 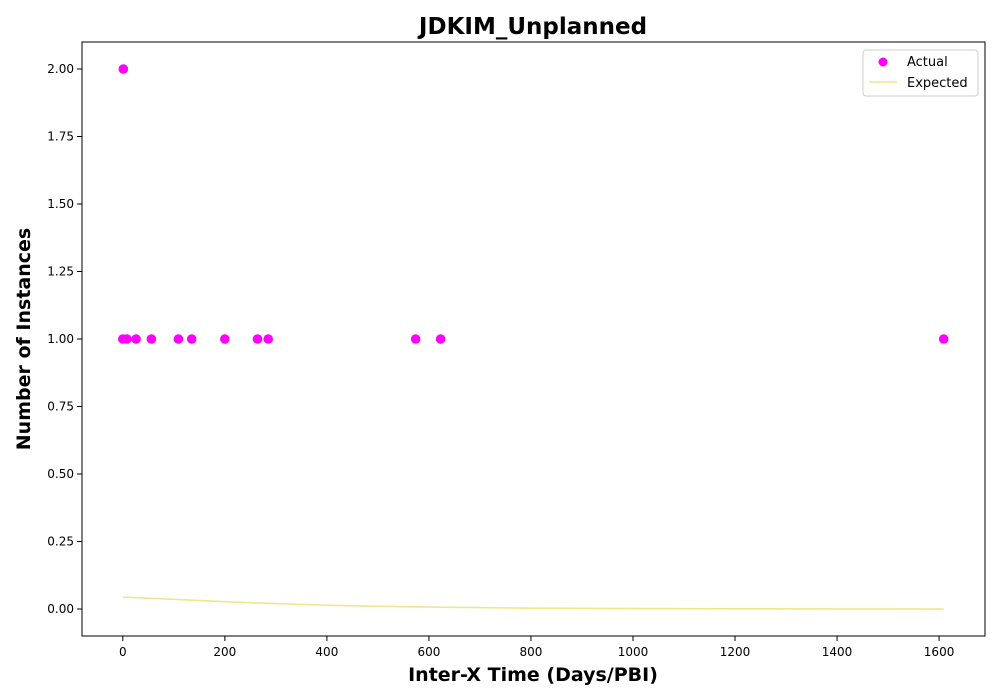 What do you see at coordinates (60, 474) in the screenshot?
I see `y-tick-label: 0.50` at bounding box center [60, 474].